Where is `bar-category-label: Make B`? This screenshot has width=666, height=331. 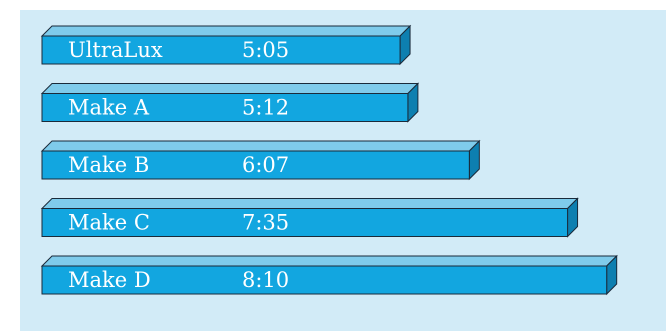
bar-category-label: Make B is located at coordinates (108, 165).